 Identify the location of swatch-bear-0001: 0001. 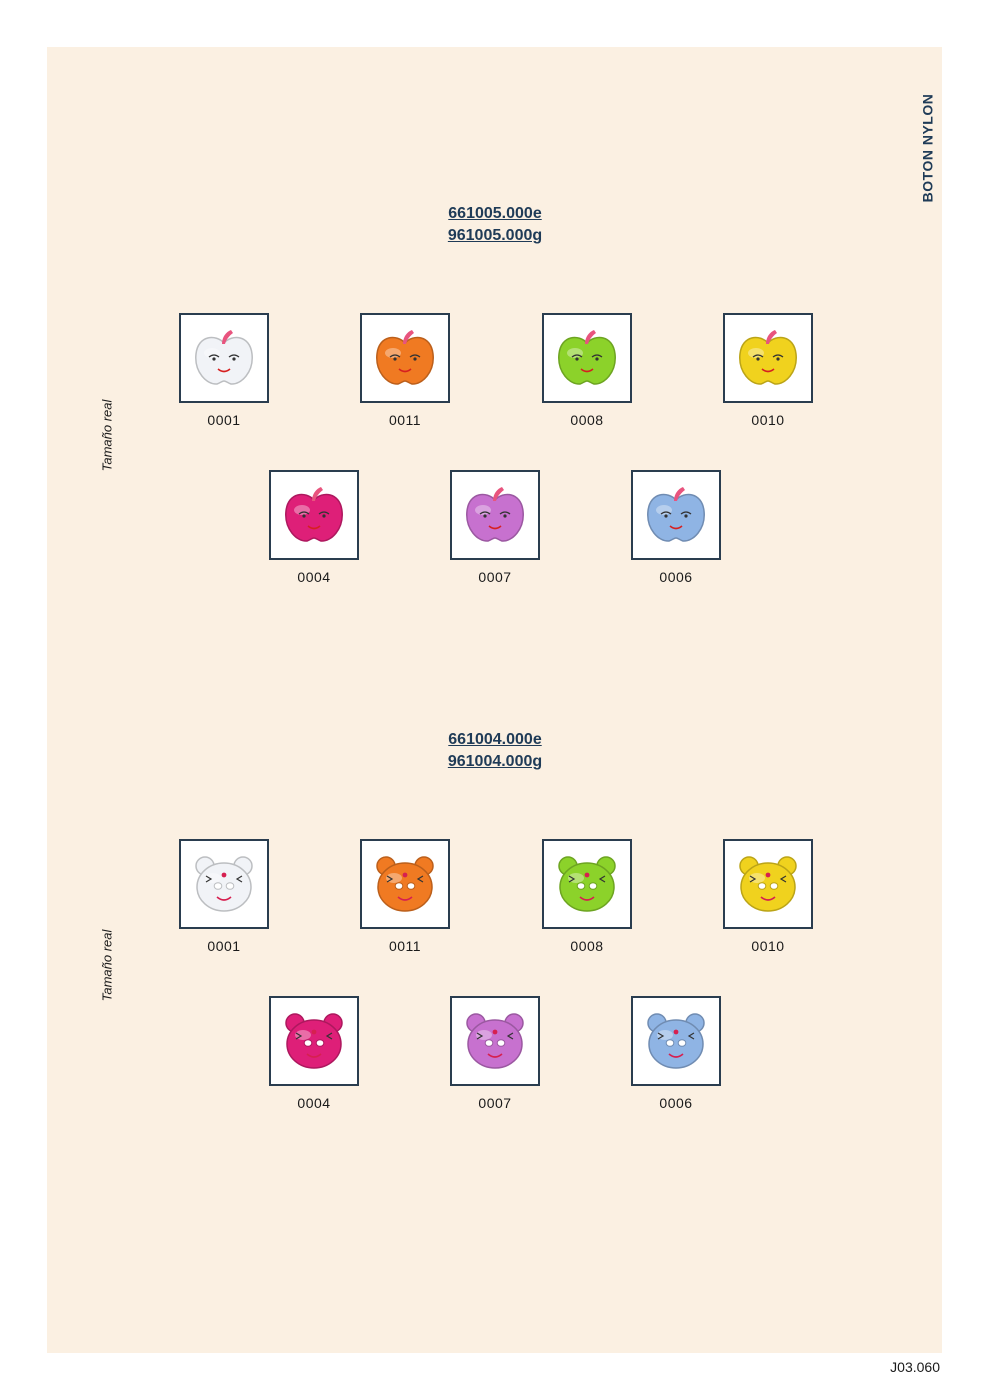
(224, 896).